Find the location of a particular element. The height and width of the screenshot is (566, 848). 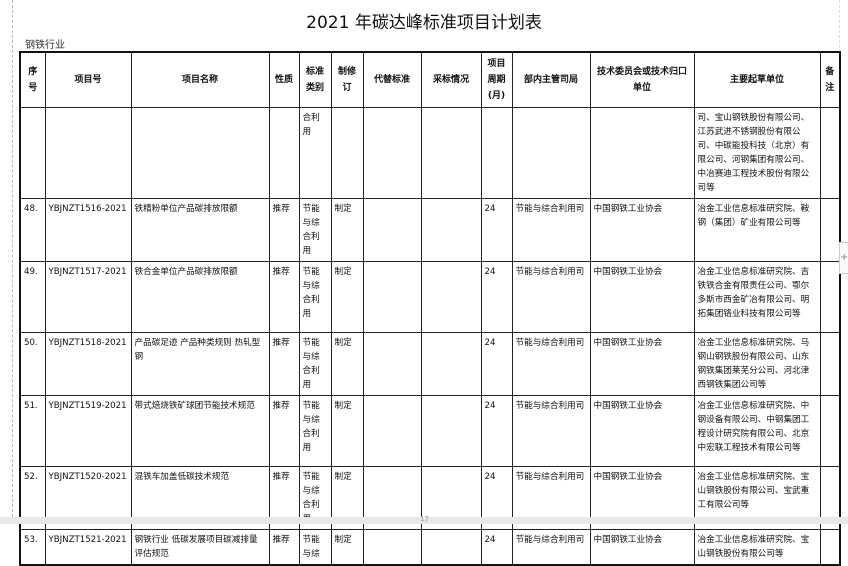

column-header: 采标情况 is located at coordinates (451, 79).